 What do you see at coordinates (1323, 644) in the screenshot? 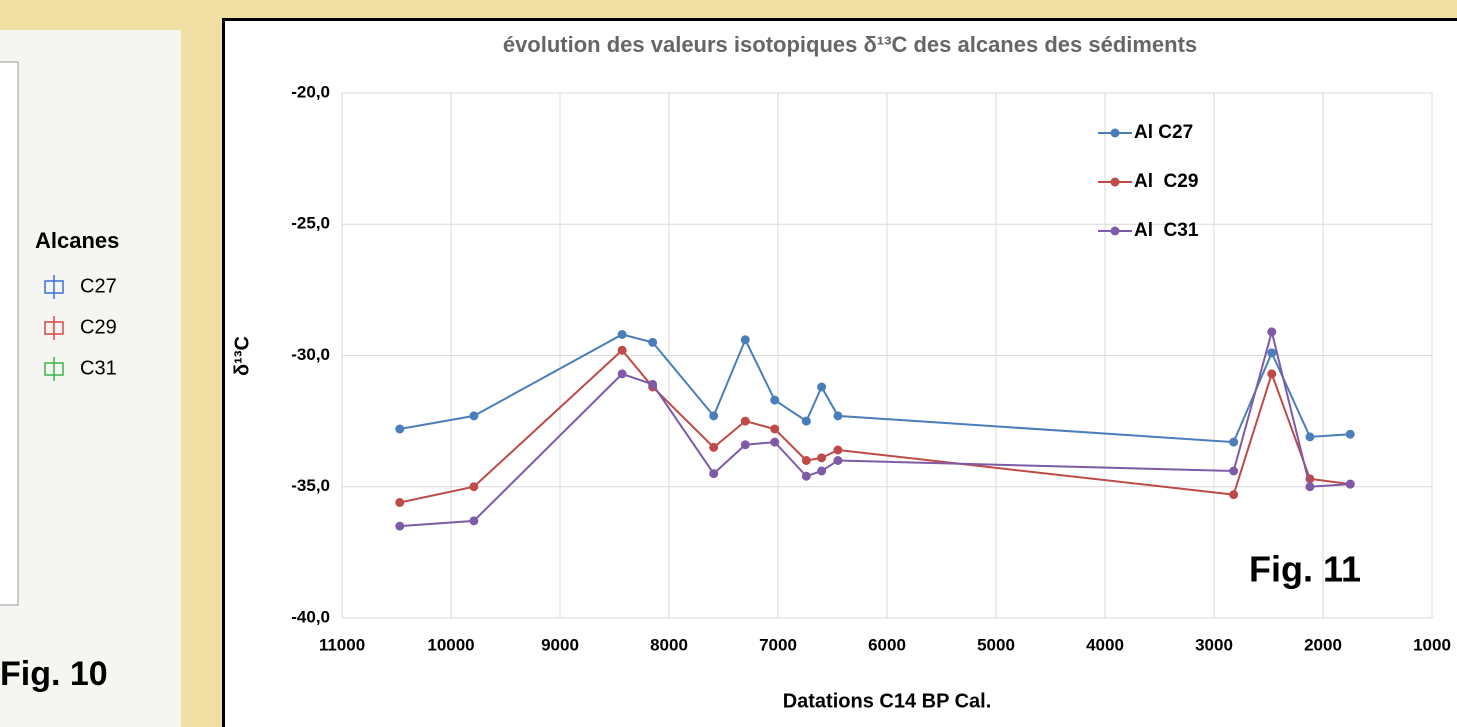
I see `x-tick-label: 2000` at bounding box center [1323, 644].